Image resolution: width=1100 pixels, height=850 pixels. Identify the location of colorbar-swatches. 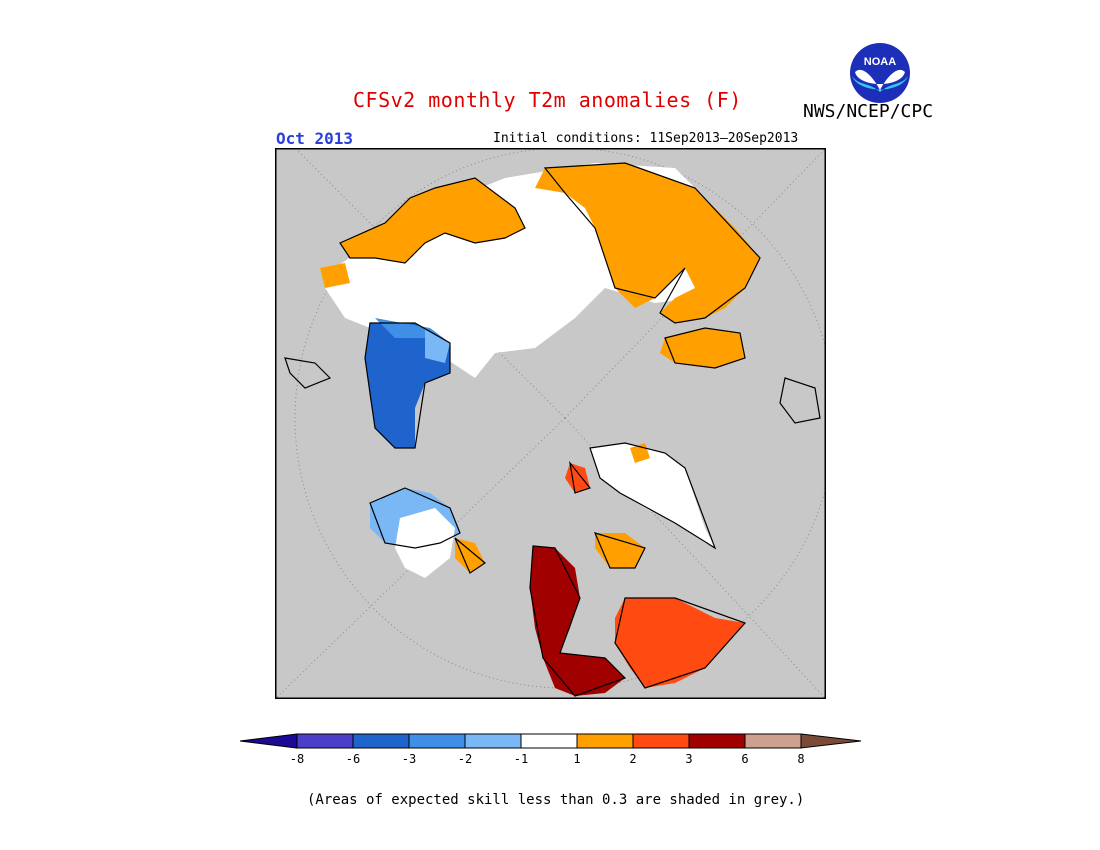
(550, 741).